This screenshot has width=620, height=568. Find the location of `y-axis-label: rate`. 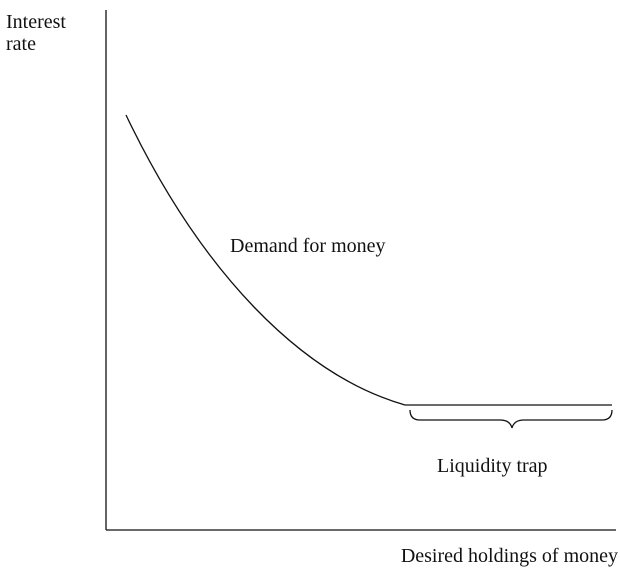

y-axis-label: rate is located at coordinates (21, 44).